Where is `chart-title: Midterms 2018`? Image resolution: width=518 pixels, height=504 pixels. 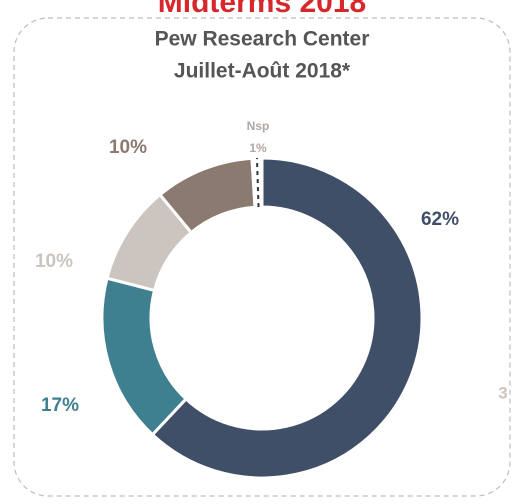
chart-title: Midterms 2018 is located at coordinates (262, 9).